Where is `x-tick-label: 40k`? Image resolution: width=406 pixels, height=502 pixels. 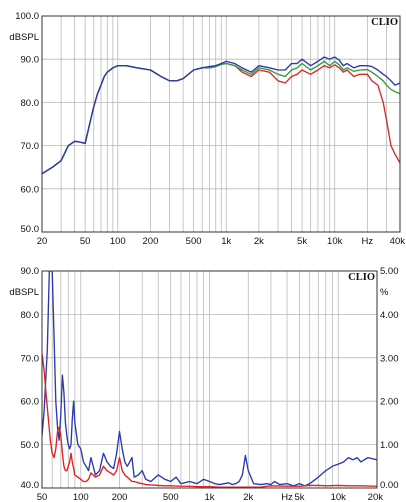
x-tick-label: 40k is located at coordinates (398, 241).